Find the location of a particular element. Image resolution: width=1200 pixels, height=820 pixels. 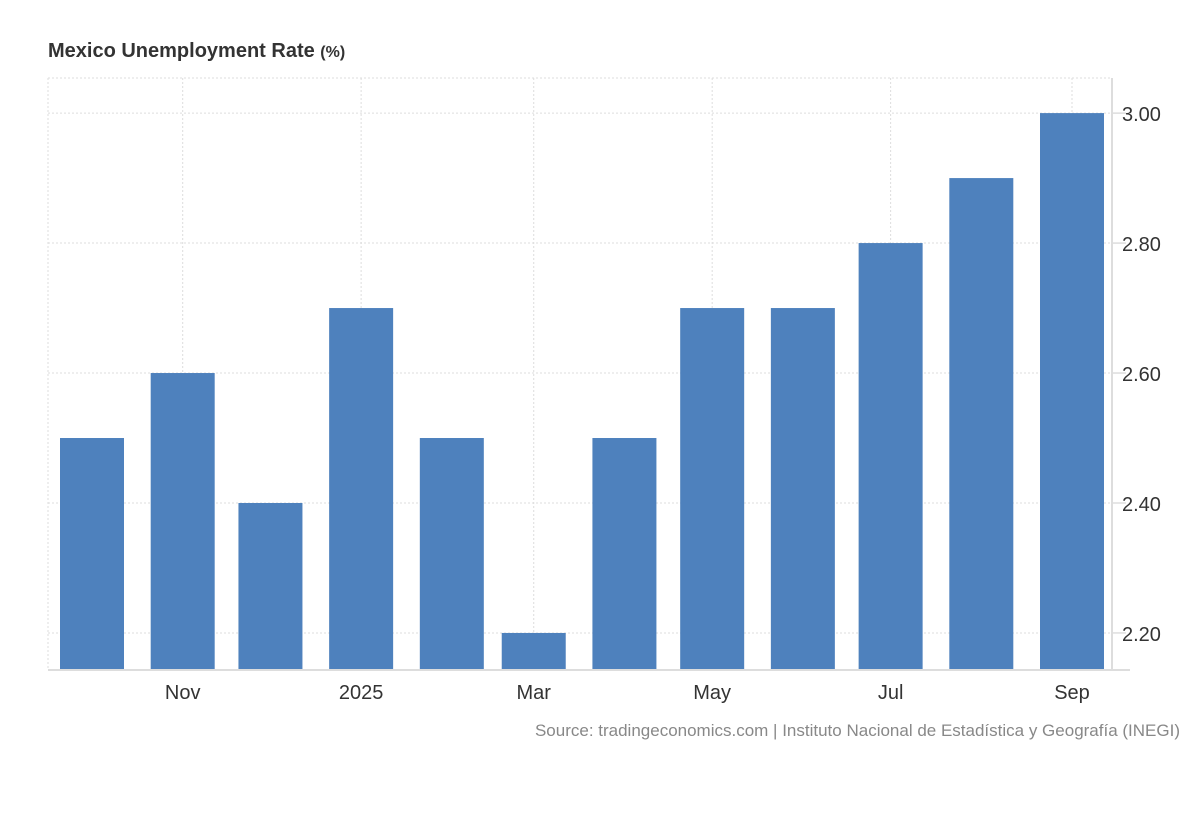

title-unit: (%) is located at coordinates (333, 52).